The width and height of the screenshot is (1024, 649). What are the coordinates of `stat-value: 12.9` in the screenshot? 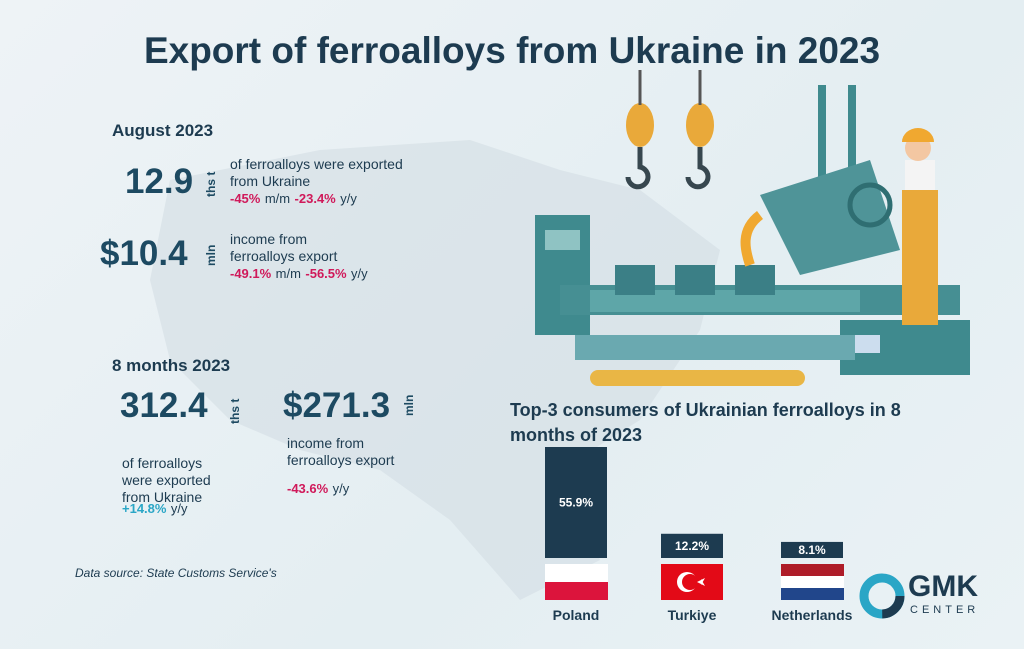 It's located at (159, 181).